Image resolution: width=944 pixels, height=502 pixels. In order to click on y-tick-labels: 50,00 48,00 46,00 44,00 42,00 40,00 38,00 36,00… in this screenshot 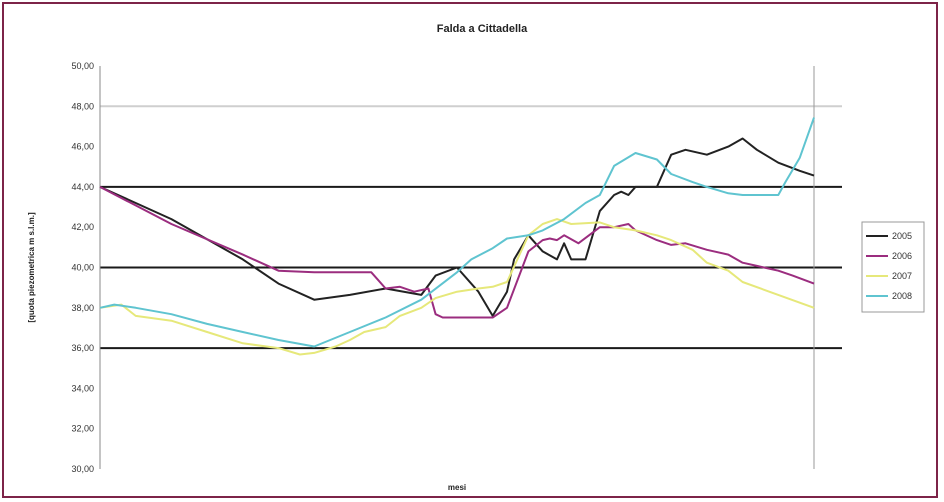, I will do `click(82, 267)`.